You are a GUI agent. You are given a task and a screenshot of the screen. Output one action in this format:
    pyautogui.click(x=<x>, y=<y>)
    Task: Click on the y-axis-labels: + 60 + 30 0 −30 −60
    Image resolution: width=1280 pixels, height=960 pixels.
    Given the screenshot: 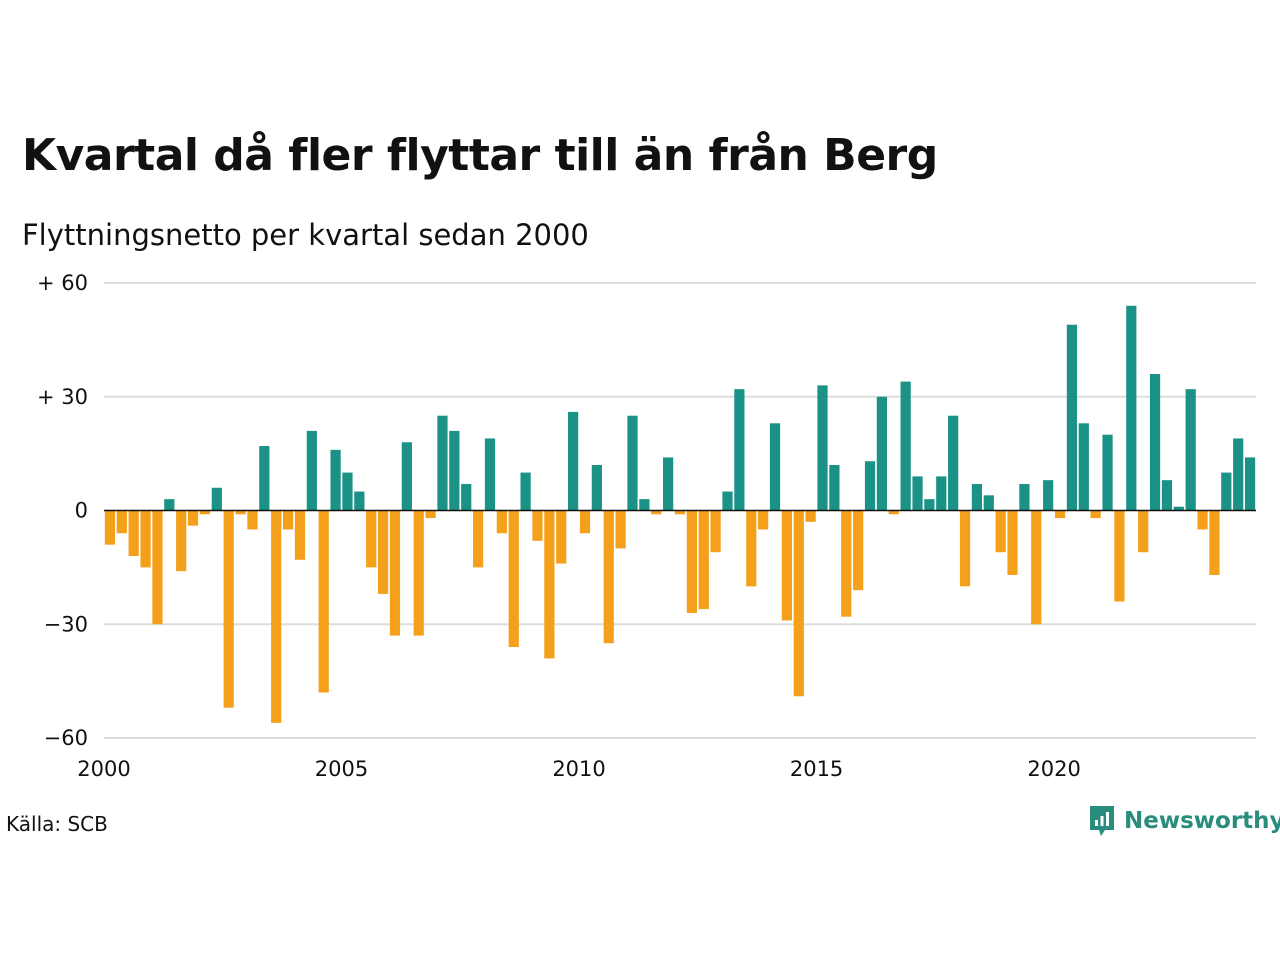 What is the action you would take?
    pyautogui.click(x=62, y=510)
    